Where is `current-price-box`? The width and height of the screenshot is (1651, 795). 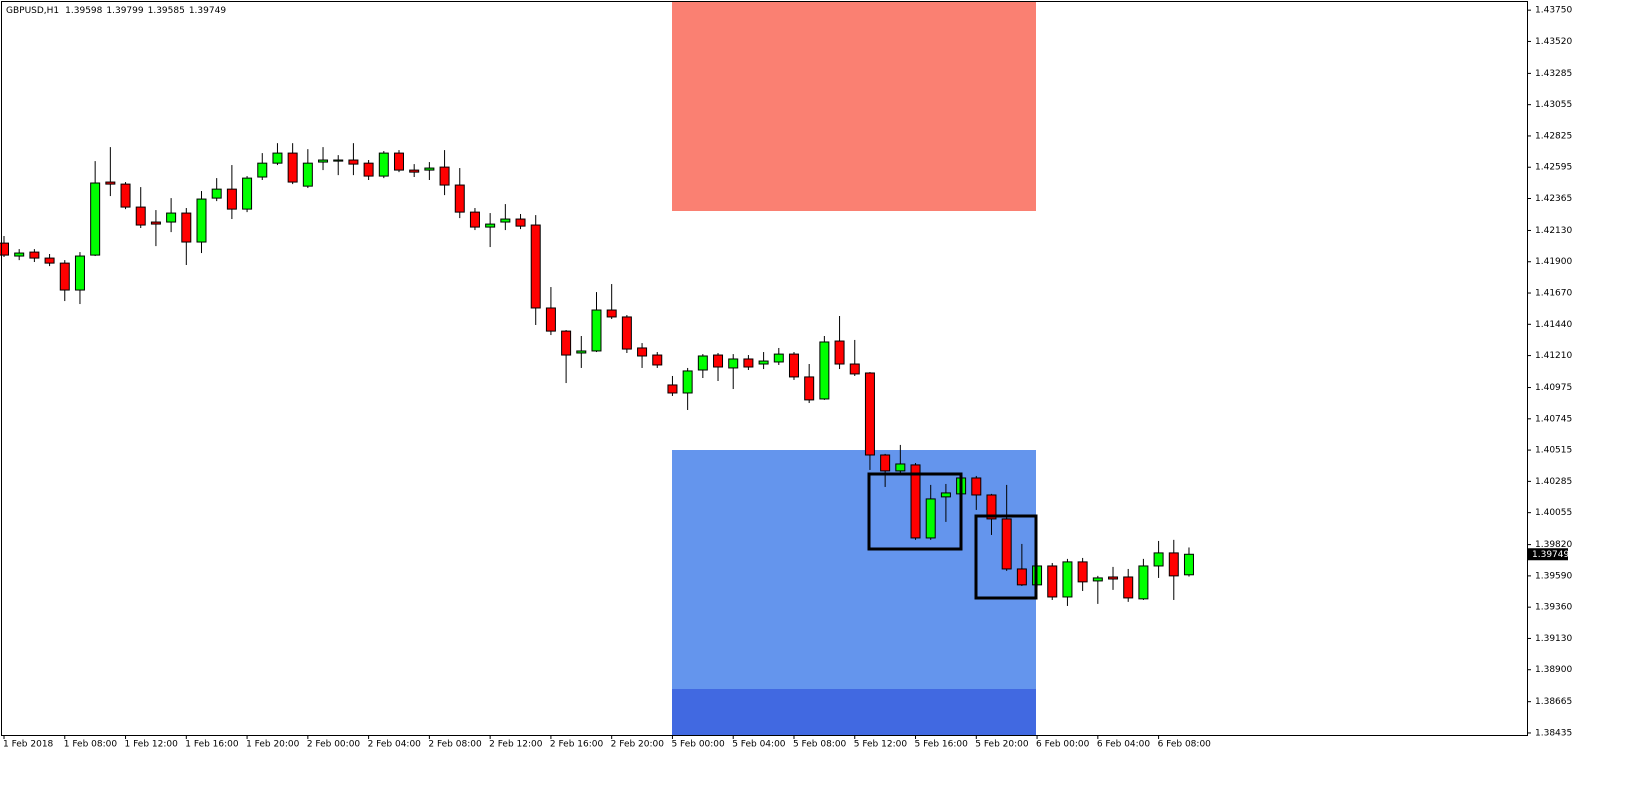 current-price-box is located at coordinates (1548, 554).